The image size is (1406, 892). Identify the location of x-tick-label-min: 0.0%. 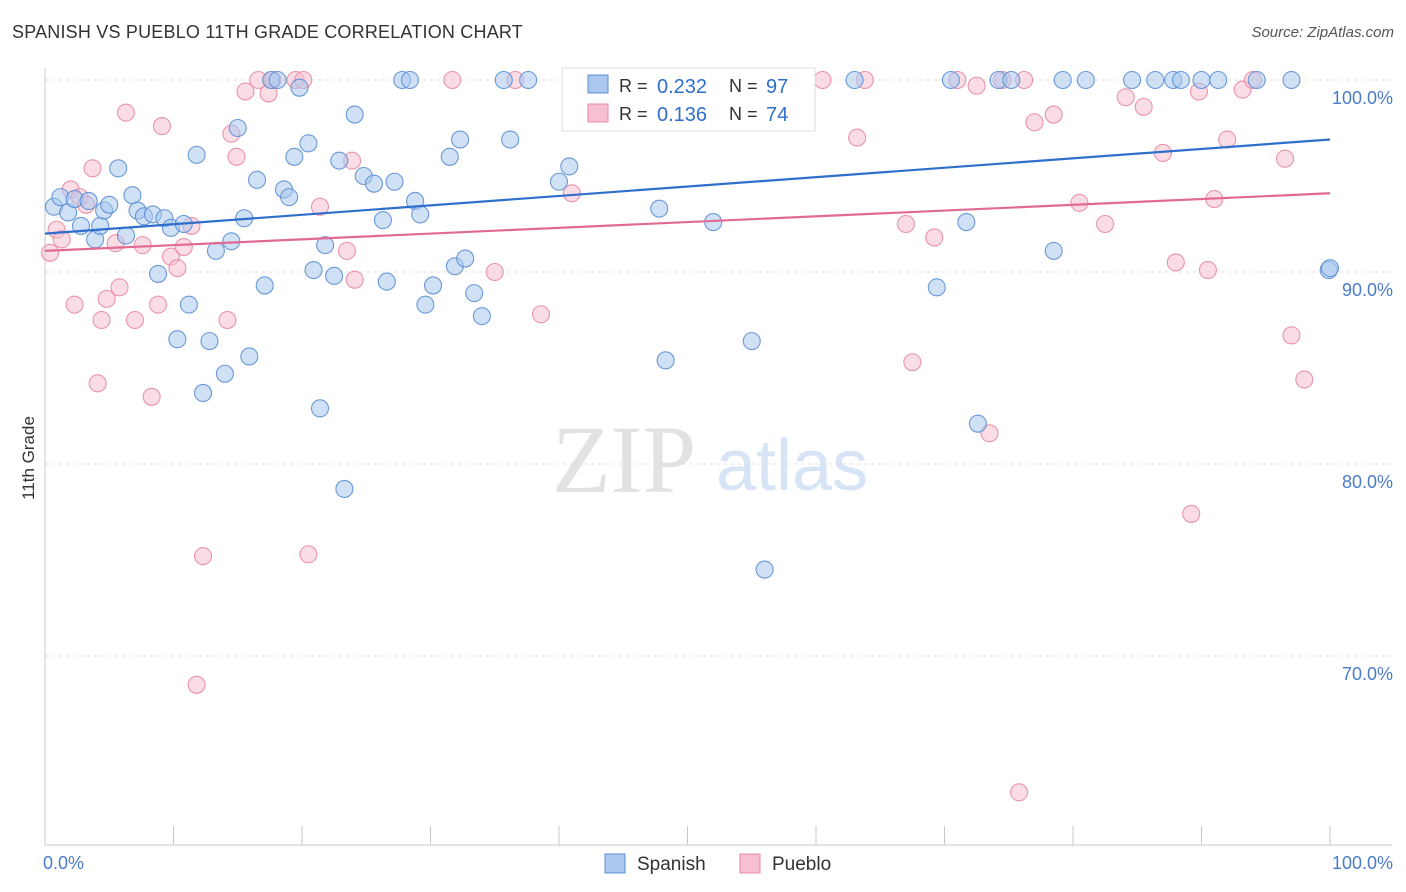
(63, 863).